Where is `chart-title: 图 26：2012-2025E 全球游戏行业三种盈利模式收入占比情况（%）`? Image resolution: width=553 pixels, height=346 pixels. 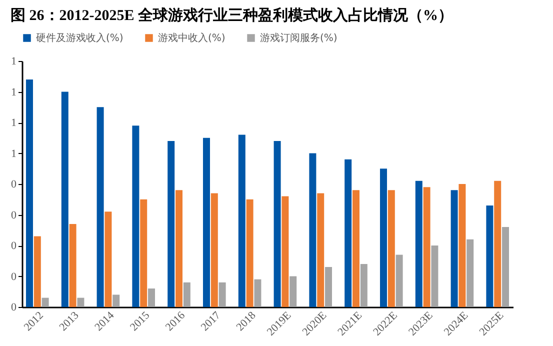 chart-title: 图 26：2012-2025E 全球游戏行业三种盈利模式收入占比情况（%） is located at coordinates (231, 15).